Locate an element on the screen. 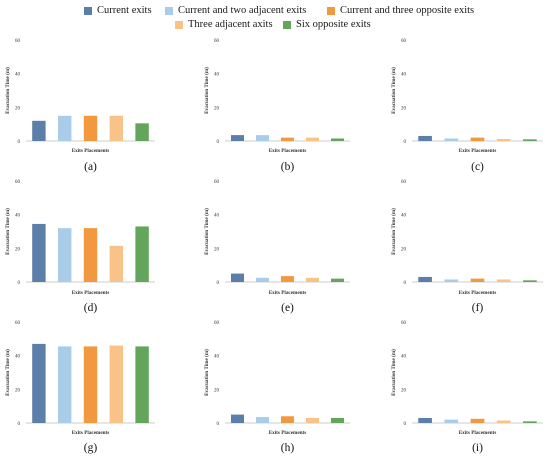 This screenshot has width=550, height=457. legend-item-current-three-opposite: Current and three opposite exits is located at coordinates (400, 10).